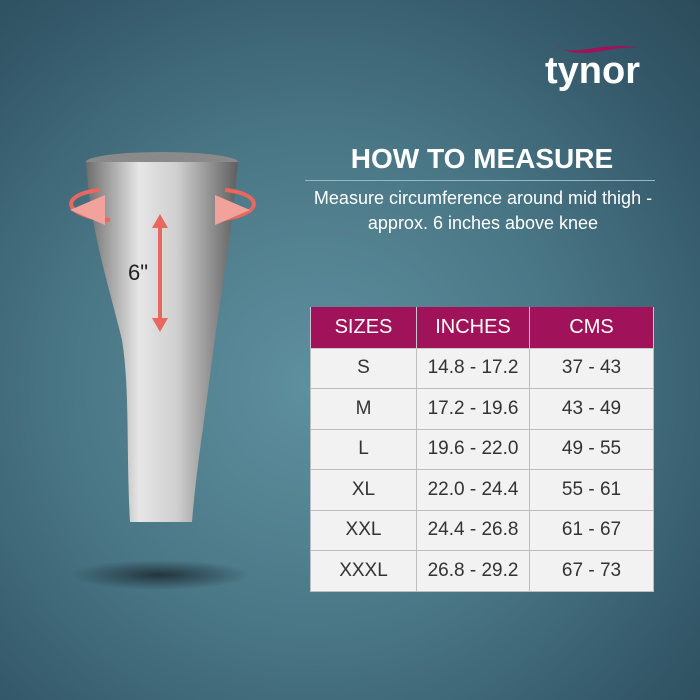 The image size is (700, 700). Describe the element at coordinates (597, 49) in the screenshot. I see `tynor-logo-swoosh` at that location.